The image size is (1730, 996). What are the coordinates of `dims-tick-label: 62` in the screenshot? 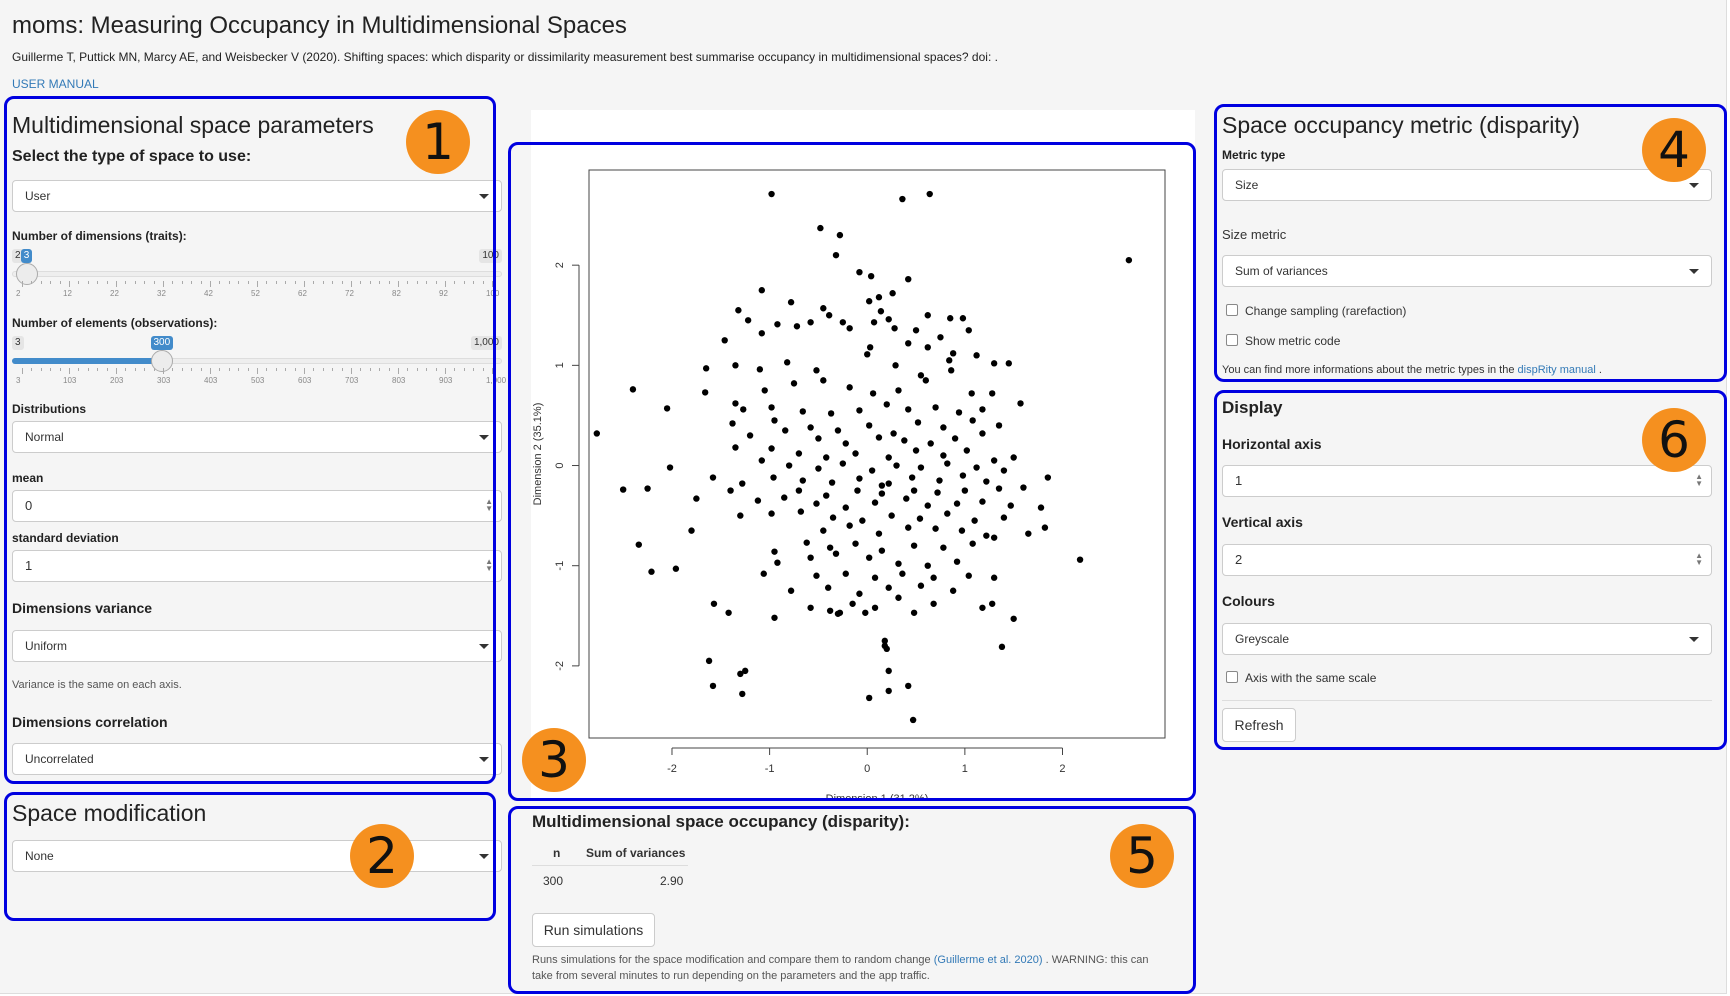 It's located at (302, 293).